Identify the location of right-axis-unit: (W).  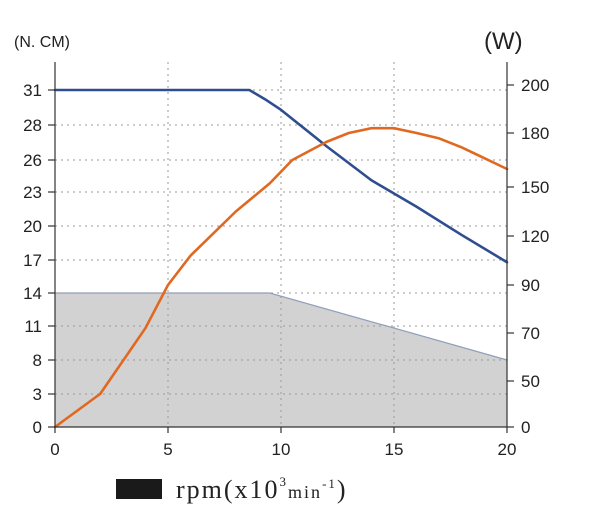
(503, 41).